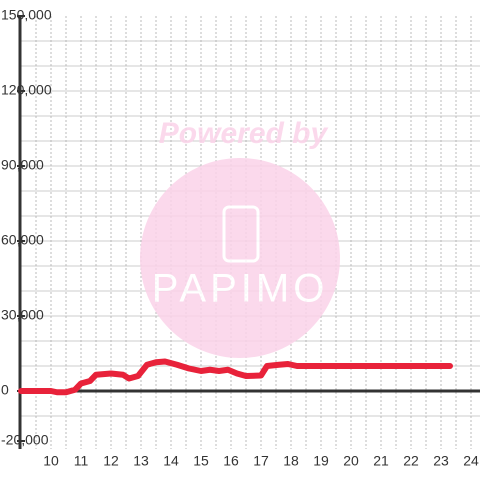 This screenshot has height=485, width=480. I want to click on x-tick-label: 22, so click(411, 461).